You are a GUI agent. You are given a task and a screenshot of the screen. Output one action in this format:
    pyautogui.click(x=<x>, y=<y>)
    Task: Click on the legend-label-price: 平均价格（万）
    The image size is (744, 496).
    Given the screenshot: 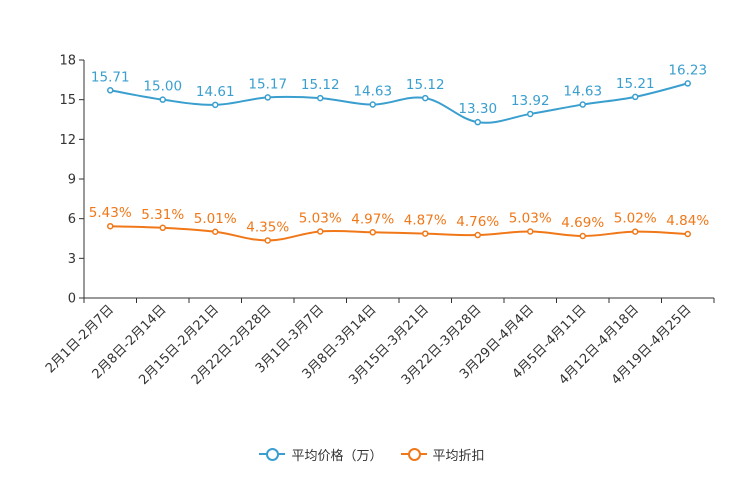 What is the action you would take?
    pyautogui.click(x=337, y=456)
    